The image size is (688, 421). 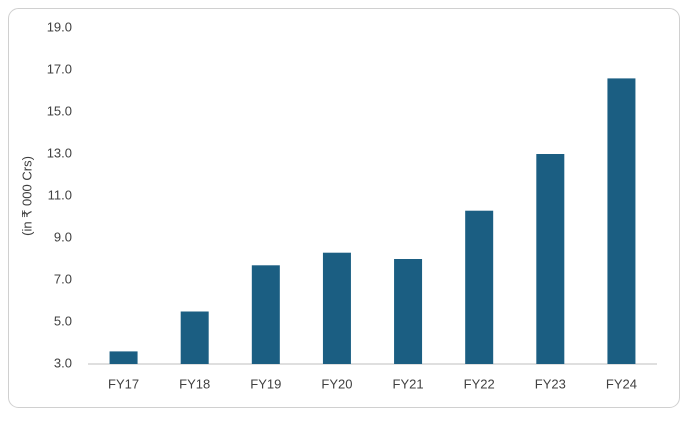 I want to click on y-axis-label: (in ₹ 000 Crs), so click(x=26, y=196).